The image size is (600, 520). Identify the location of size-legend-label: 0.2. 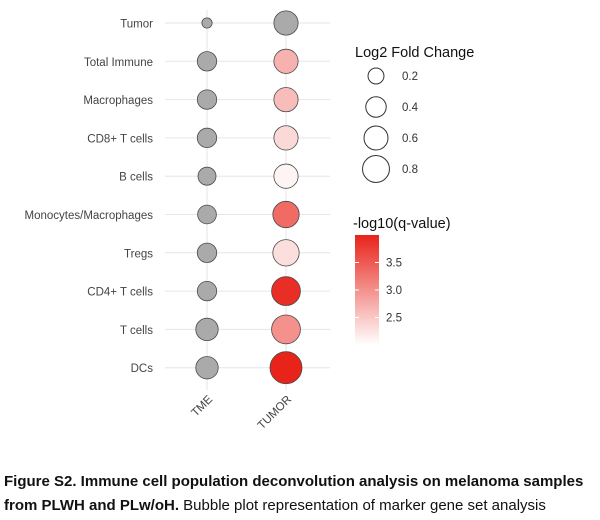
(410, 77).